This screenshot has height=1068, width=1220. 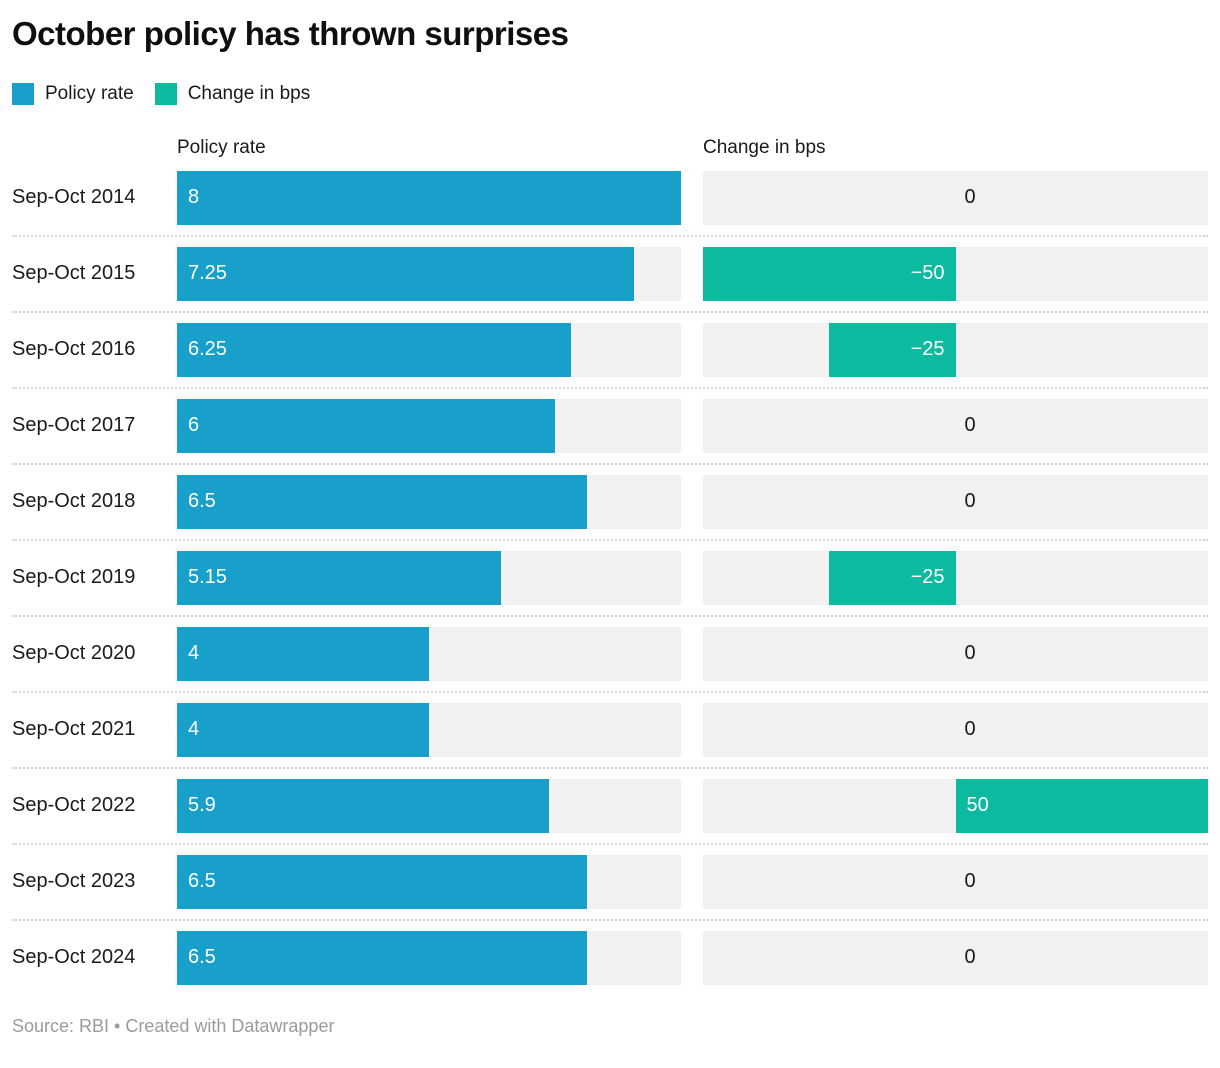 What do you see at coordinates (202, 805) in the screenshot?
I see `policy-rate-value: 5.9` at bounding box center [202, 805].